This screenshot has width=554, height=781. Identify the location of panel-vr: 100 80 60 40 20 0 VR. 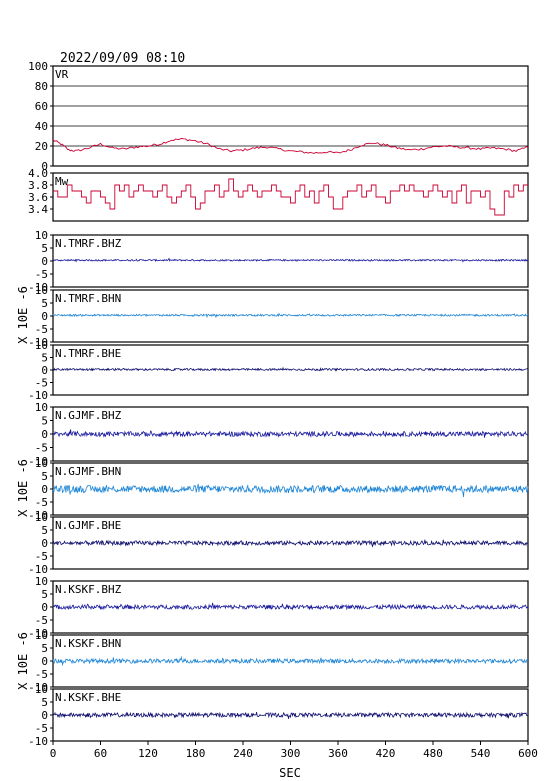
(278, 116).